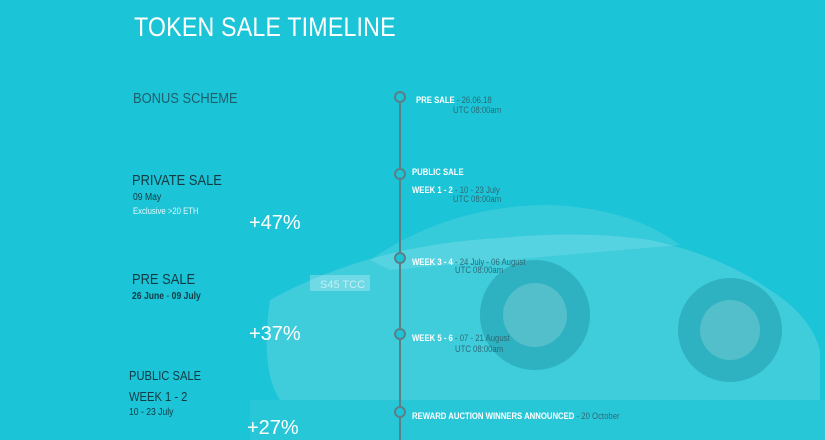 The image size is (825, 440). What do you see at coordinates (164, 279) in the screenshot?
I see `pre-sale-title: PRE SALE` at bounding box center [164, 279].